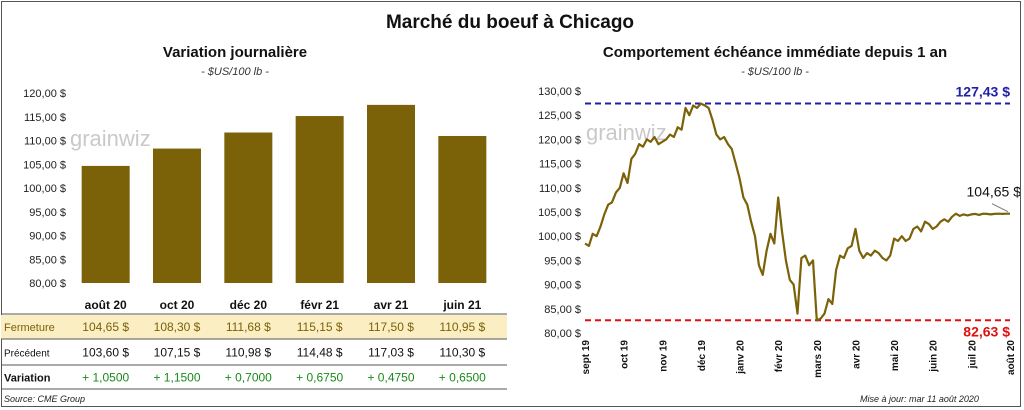  What do you see at coordinates (626, 132) in the screenshot?
I see `watermark-right: grainwiz` at bounding box center [626, 132].